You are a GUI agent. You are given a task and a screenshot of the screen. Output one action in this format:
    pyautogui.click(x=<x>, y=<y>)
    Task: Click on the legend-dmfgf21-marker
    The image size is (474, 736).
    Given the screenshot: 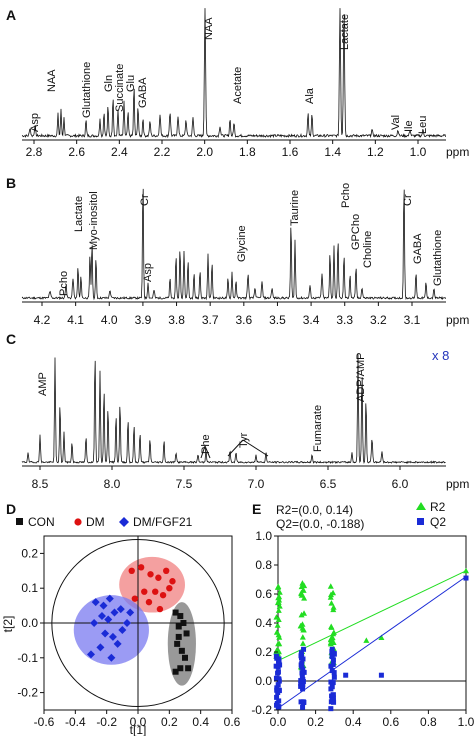 What is the action you would take?
    pyautogui.click(x=124, y=522)
    